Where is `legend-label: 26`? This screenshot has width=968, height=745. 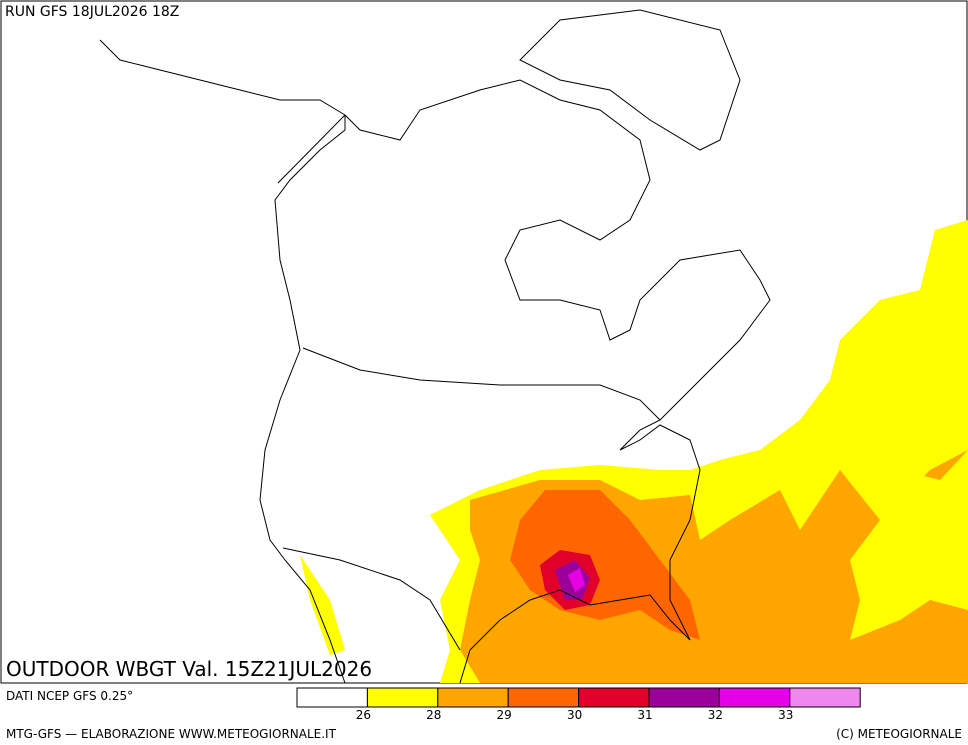 legend-label: 26 is located at coordinates (363, 715).